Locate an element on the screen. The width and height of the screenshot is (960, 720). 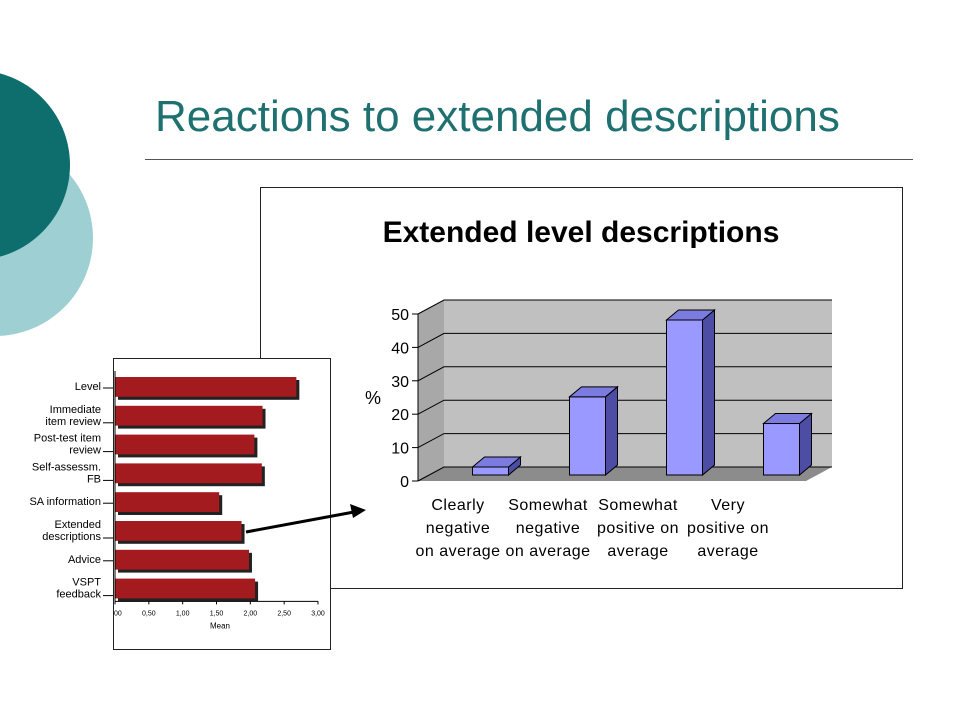
side-wall is located at coordinates (431, 390).